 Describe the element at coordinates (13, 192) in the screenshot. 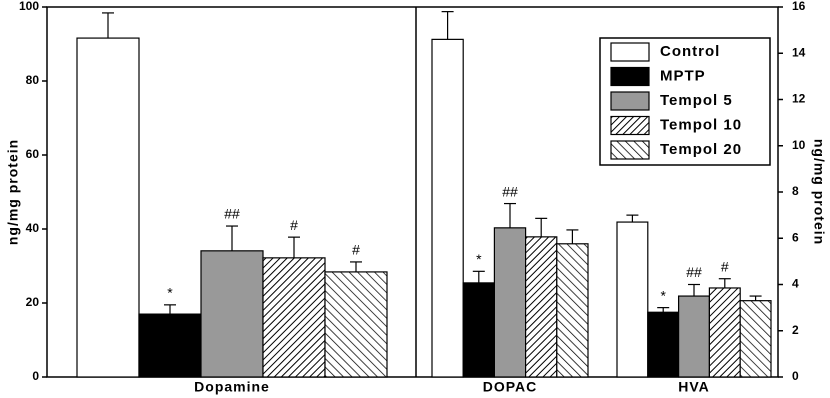

I see `y-axis-title: ng/mg protein` at that location.